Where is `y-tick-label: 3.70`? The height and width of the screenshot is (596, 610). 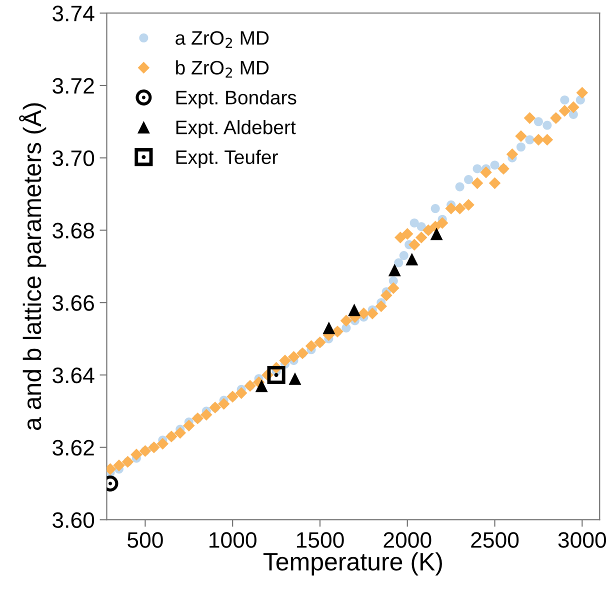 y-tick-label: 3.70 is located at coordinates (73, 158).